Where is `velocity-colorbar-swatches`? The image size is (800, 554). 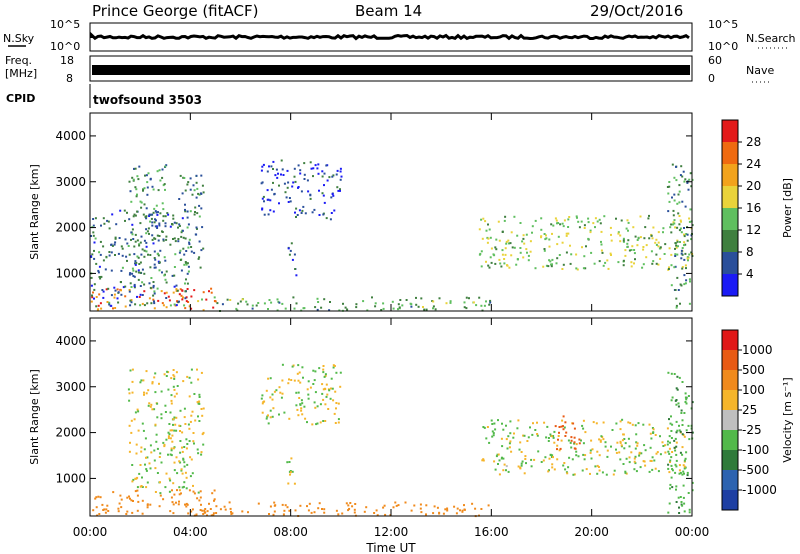
velocity-colorbar-swatches is located at coordinates (730, 420).